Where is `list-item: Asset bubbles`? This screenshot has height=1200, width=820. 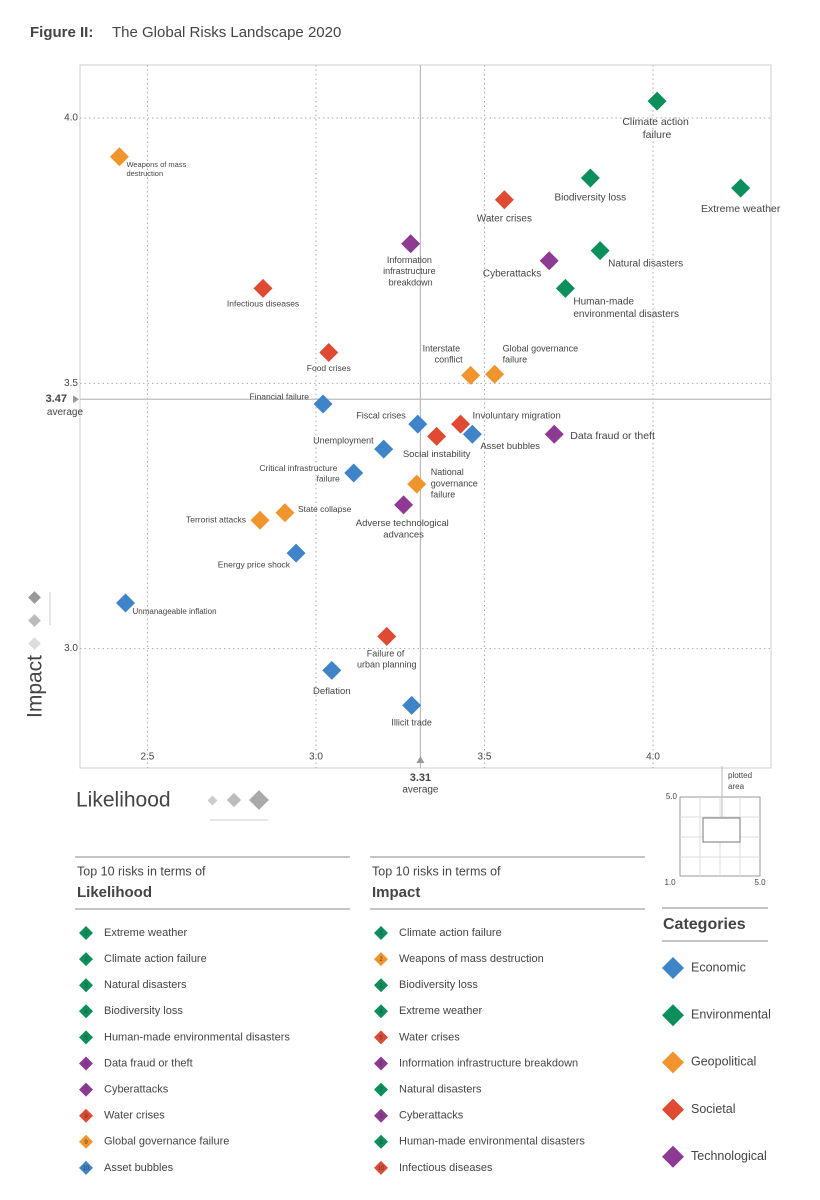 list-item: Asset bubbles is located at coordinates (139, 1168).